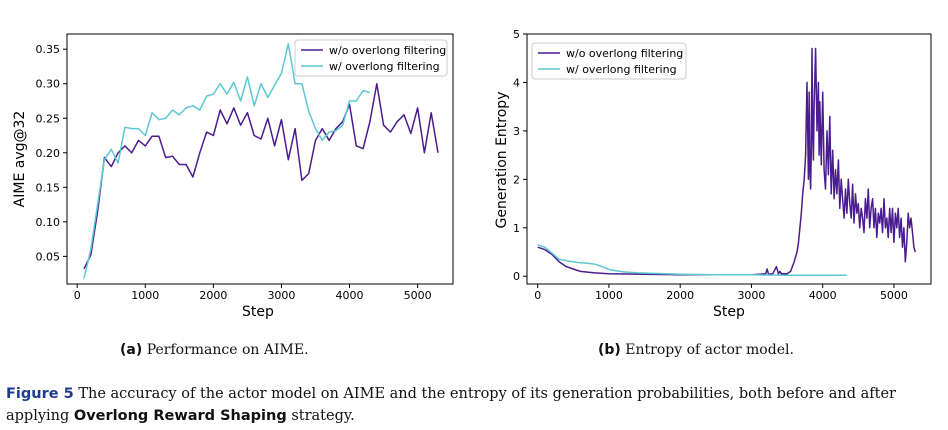  What do you see at coordinates (387, 50) in the screenshot?
I see `panel-a-legend-label-without: w/o overlong filtering` at bounding box center [387, 50].